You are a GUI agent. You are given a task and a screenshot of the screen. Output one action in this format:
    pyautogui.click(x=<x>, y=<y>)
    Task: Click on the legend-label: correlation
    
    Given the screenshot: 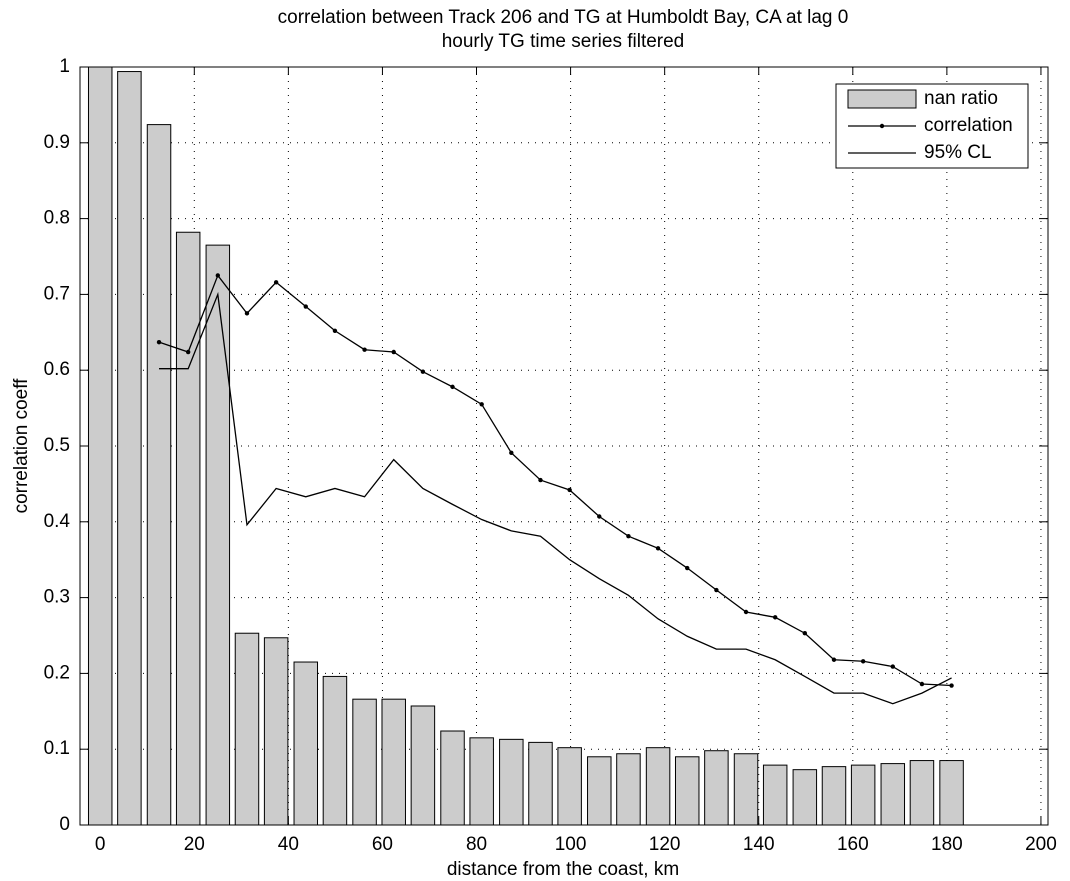 What is the action you would take?
    pyautogui.click(x=968, y=125)
    